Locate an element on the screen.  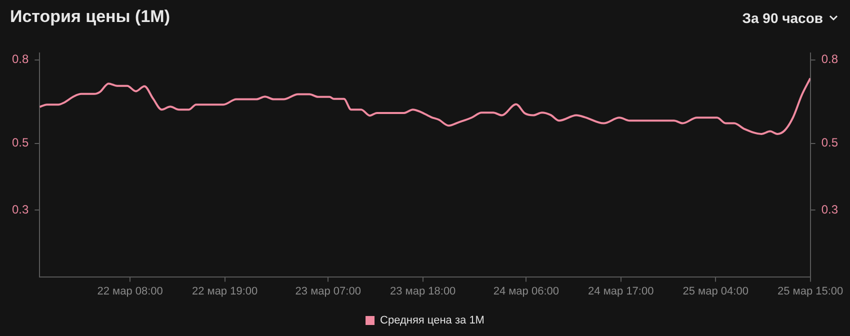
y-tick-label: 0.3 is located at coordinates (20, 209).